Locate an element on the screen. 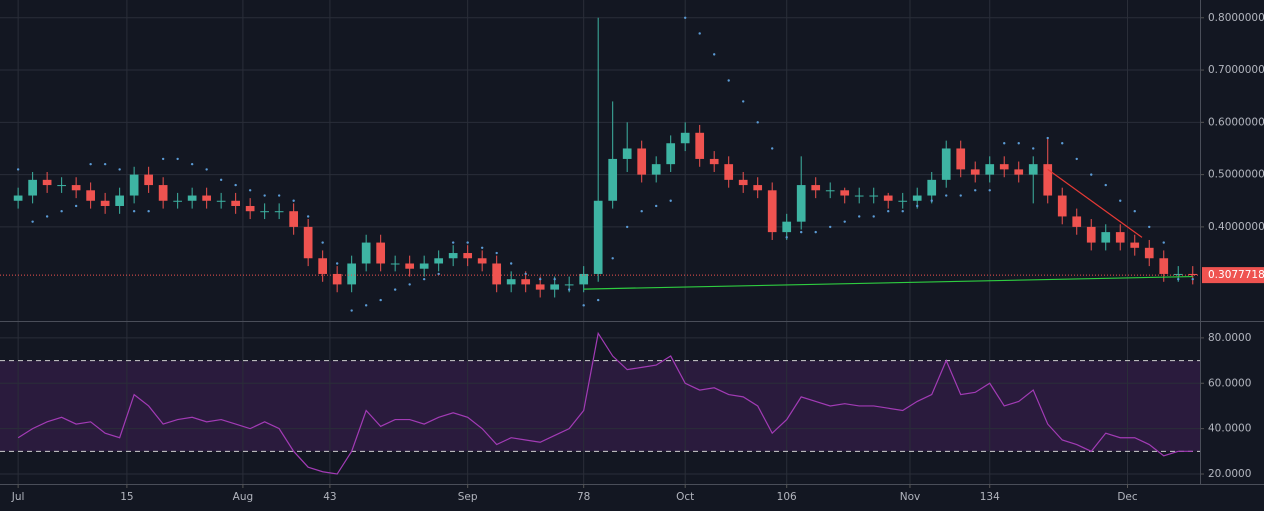 The width and height of the screenshot is (1264, 511). x-tick-label: Oct is located at coordinates (685, 497).